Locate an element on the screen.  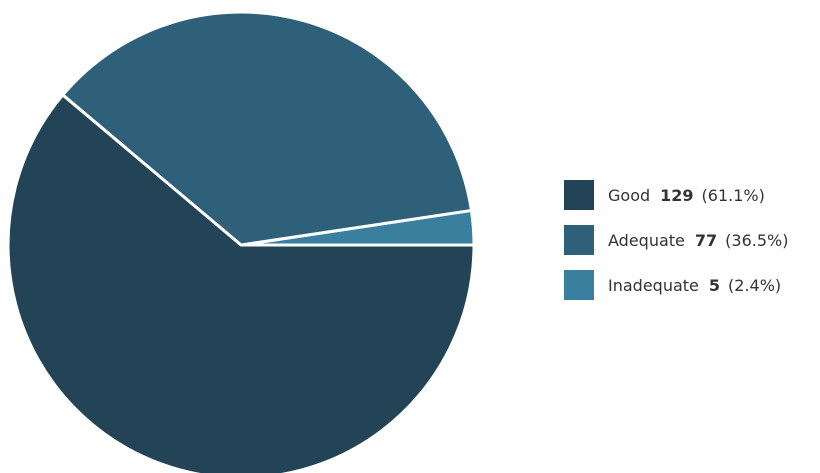
legend-percent-good: (61.1%) is located at coordinates (733, 195).